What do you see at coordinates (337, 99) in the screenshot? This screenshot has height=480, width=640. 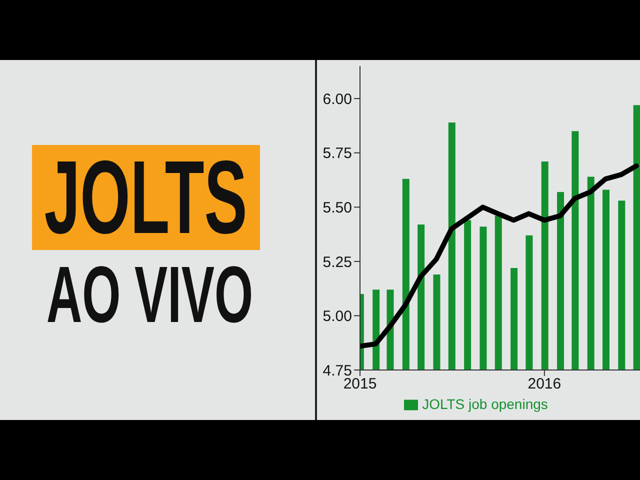 I see `y-tick-label: 6.00` at bounding box center [337, 99].